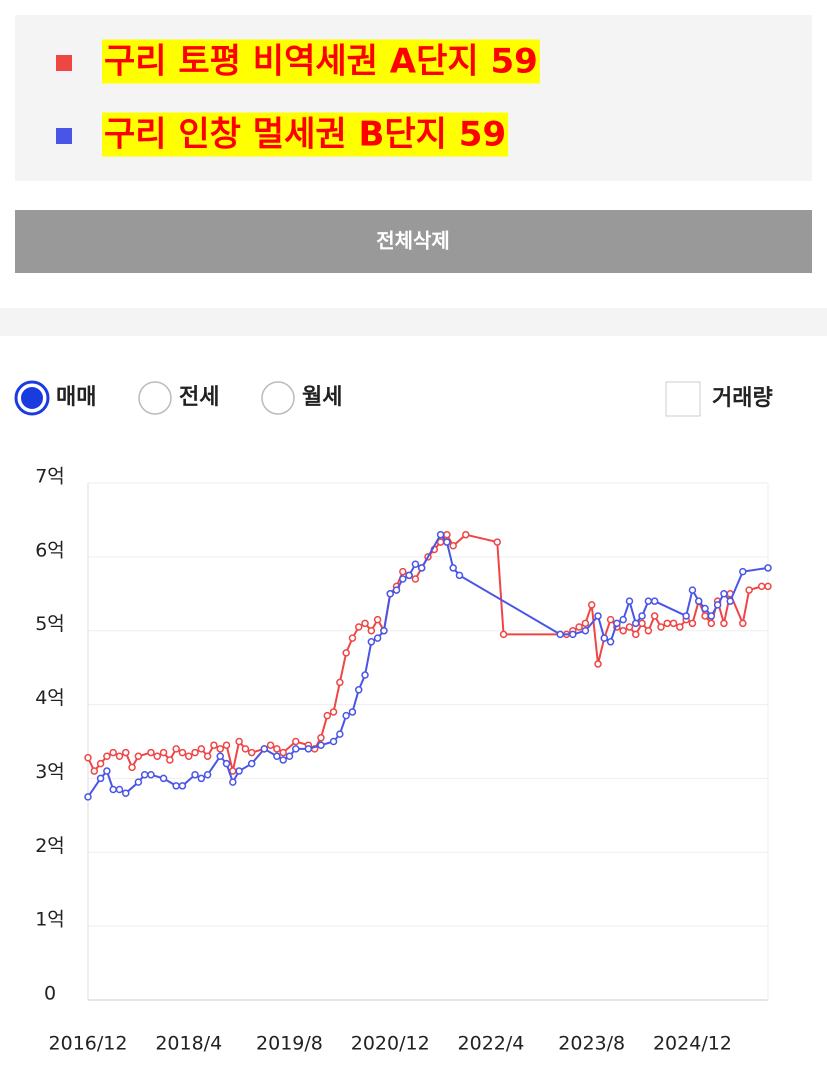 The image size is (827, 1066). I want to click on delete-button-label: 전체삭제, so click(413, 241).